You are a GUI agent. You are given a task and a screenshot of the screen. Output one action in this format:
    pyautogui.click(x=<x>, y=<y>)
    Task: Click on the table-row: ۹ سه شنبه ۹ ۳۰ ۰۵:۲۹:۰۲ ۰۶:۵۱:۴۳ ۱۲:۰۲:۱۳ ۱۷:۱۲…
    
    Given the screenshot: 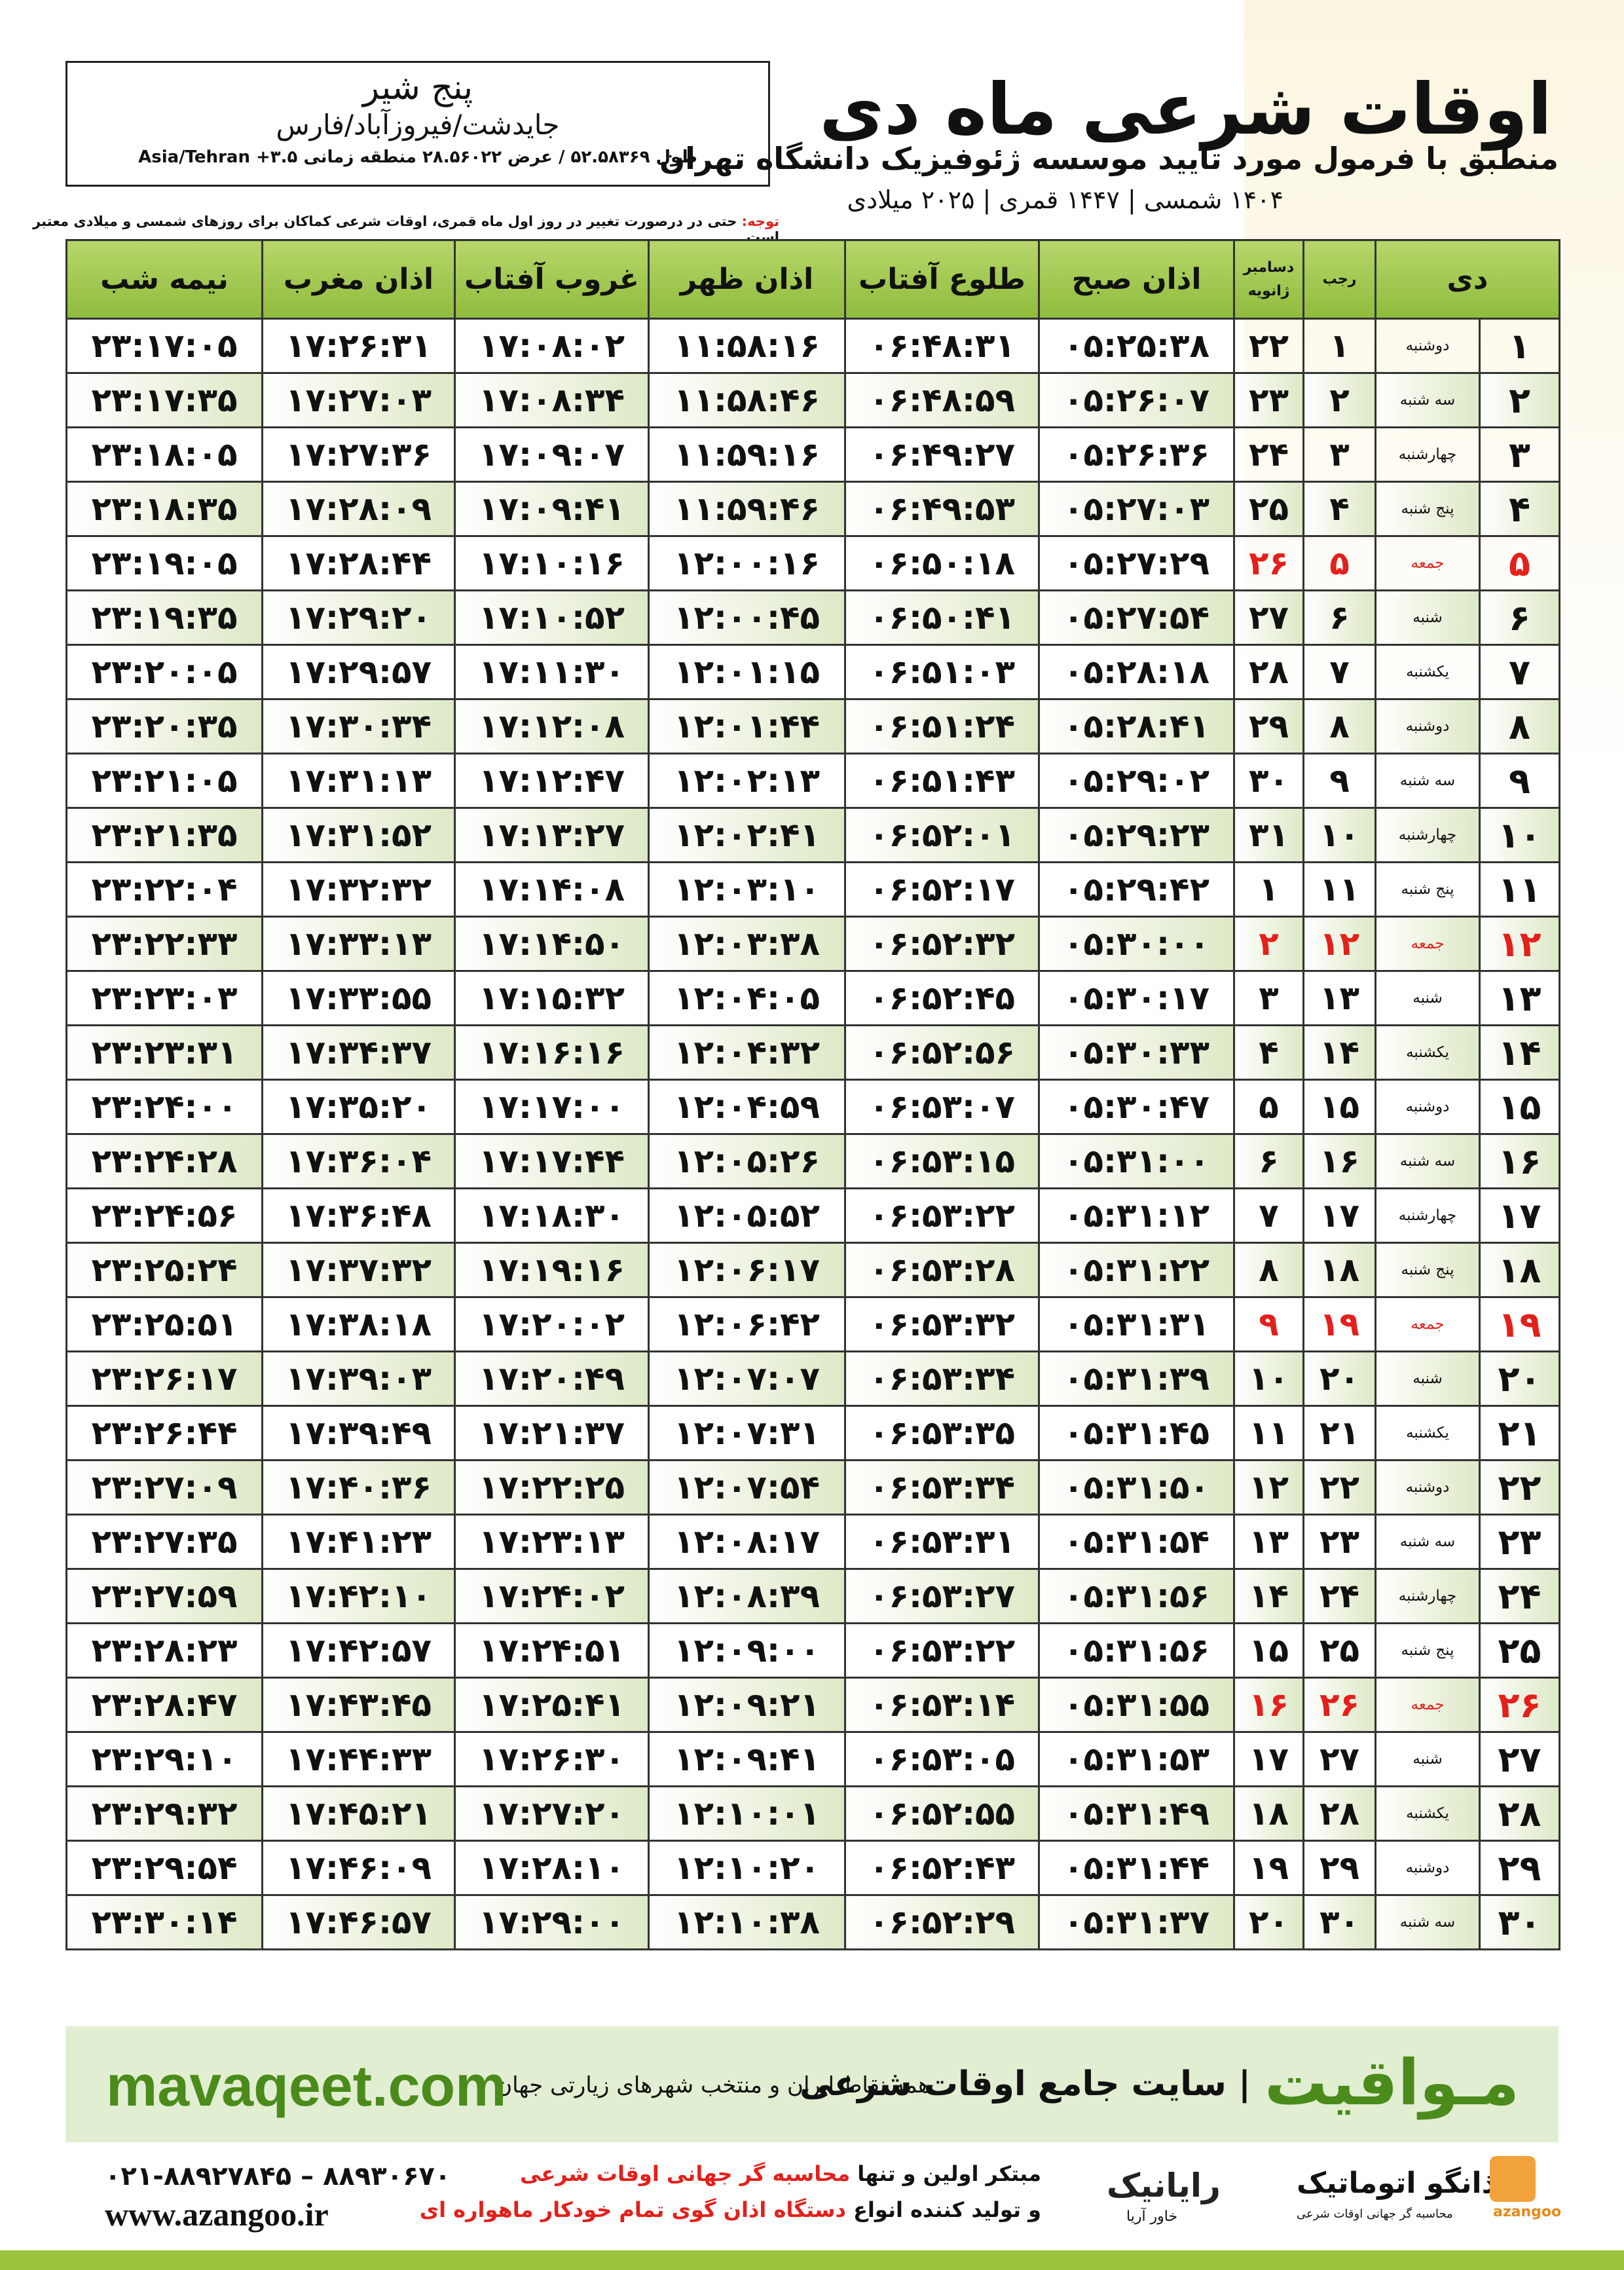 What is the action you would take?
    pyautogui.click(x=812, y=781)
    